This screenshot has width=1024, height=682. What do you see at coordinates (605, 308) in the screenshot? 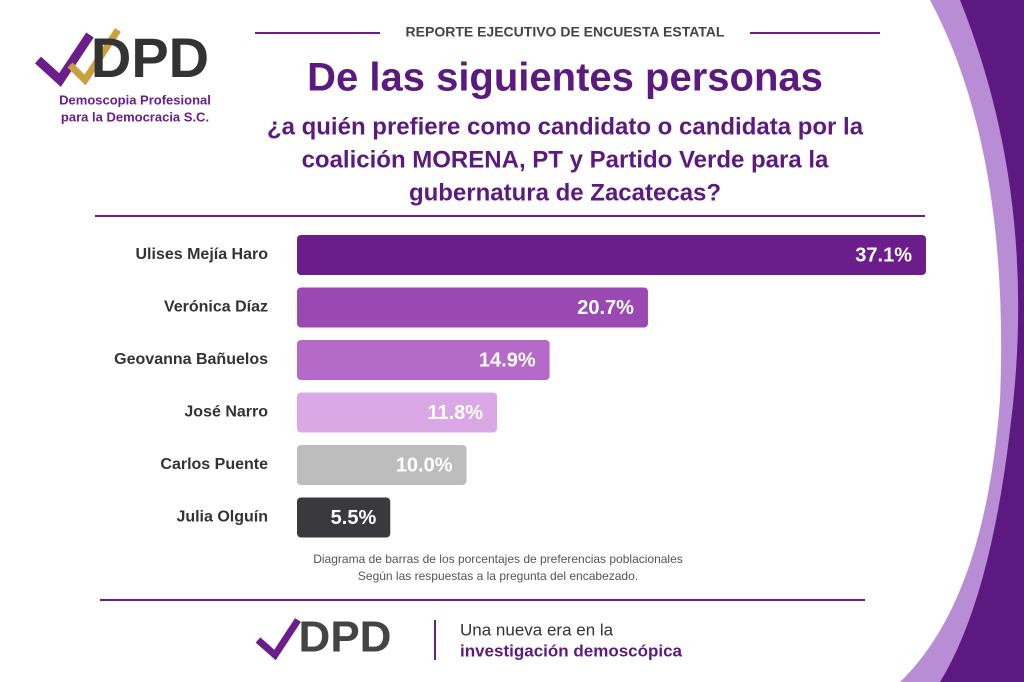
I see `value-label: 20.7%` at bounding box center [605, 308].